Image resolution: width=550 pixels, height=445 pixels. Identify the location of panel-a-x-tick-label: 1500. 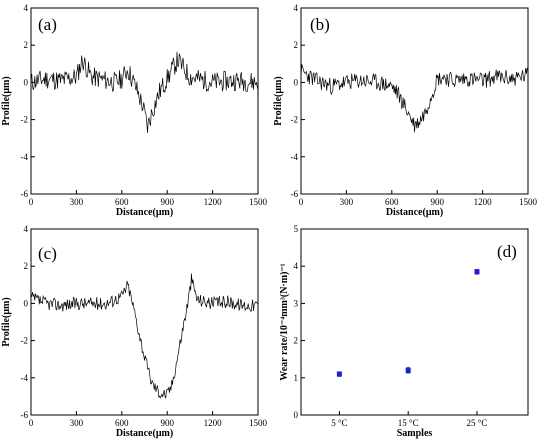
(258, 202).